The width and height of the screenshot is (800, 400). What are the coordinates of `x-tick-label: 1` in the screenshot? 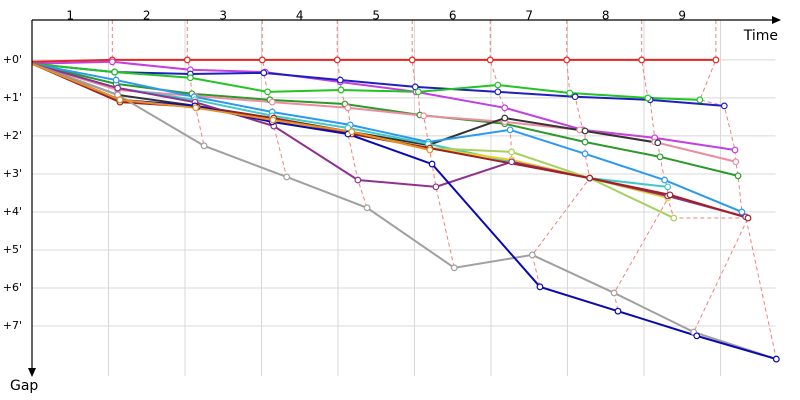 It's located at (70, 16).